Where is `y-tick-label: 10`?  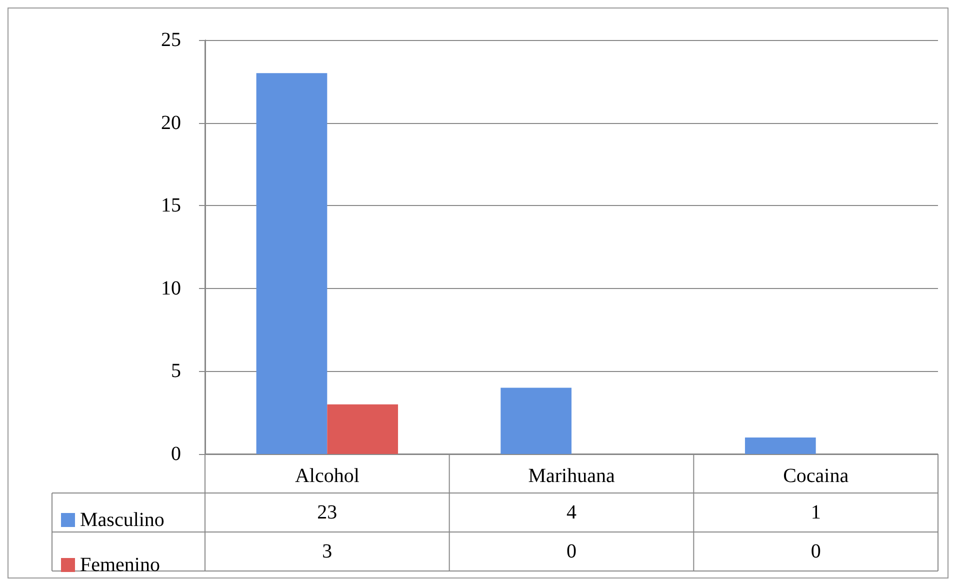
y-tick-label: 10 is located at coordinates (171, 288).